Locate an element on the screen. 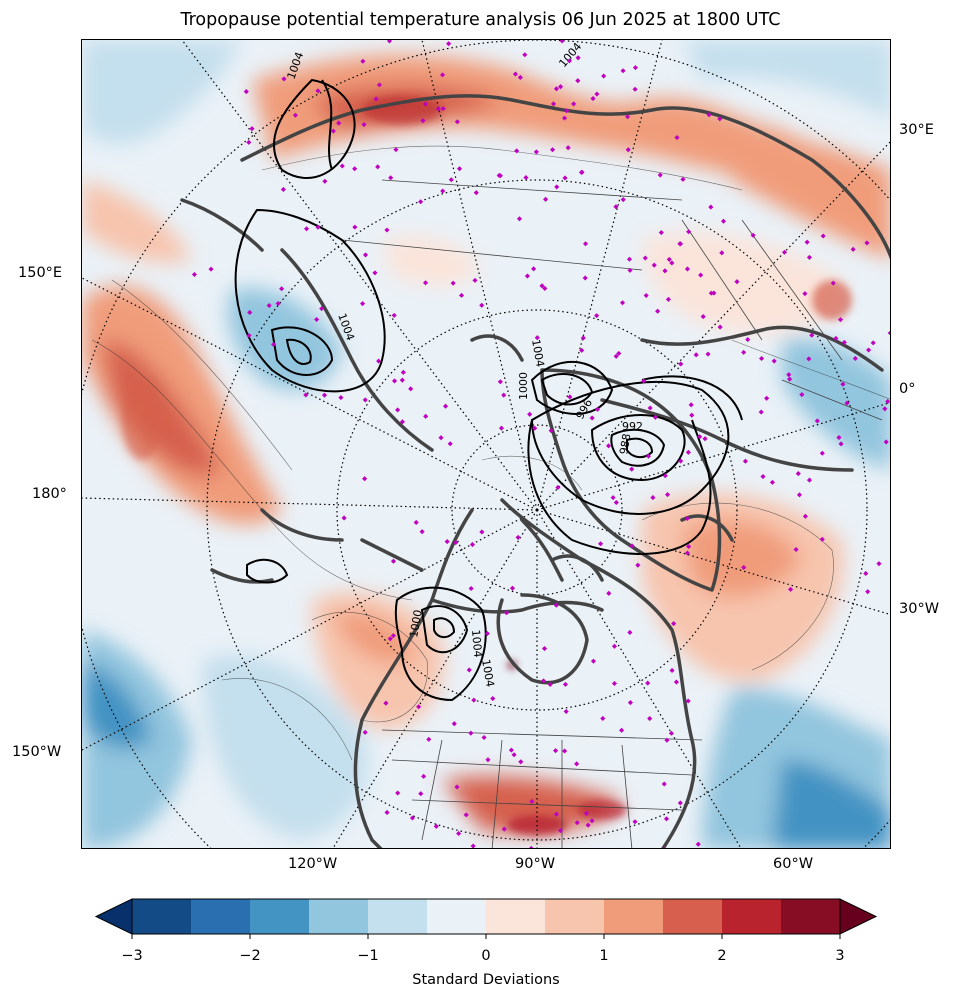  lon-label-150w: 150°W is located at coordinates (37, 752).